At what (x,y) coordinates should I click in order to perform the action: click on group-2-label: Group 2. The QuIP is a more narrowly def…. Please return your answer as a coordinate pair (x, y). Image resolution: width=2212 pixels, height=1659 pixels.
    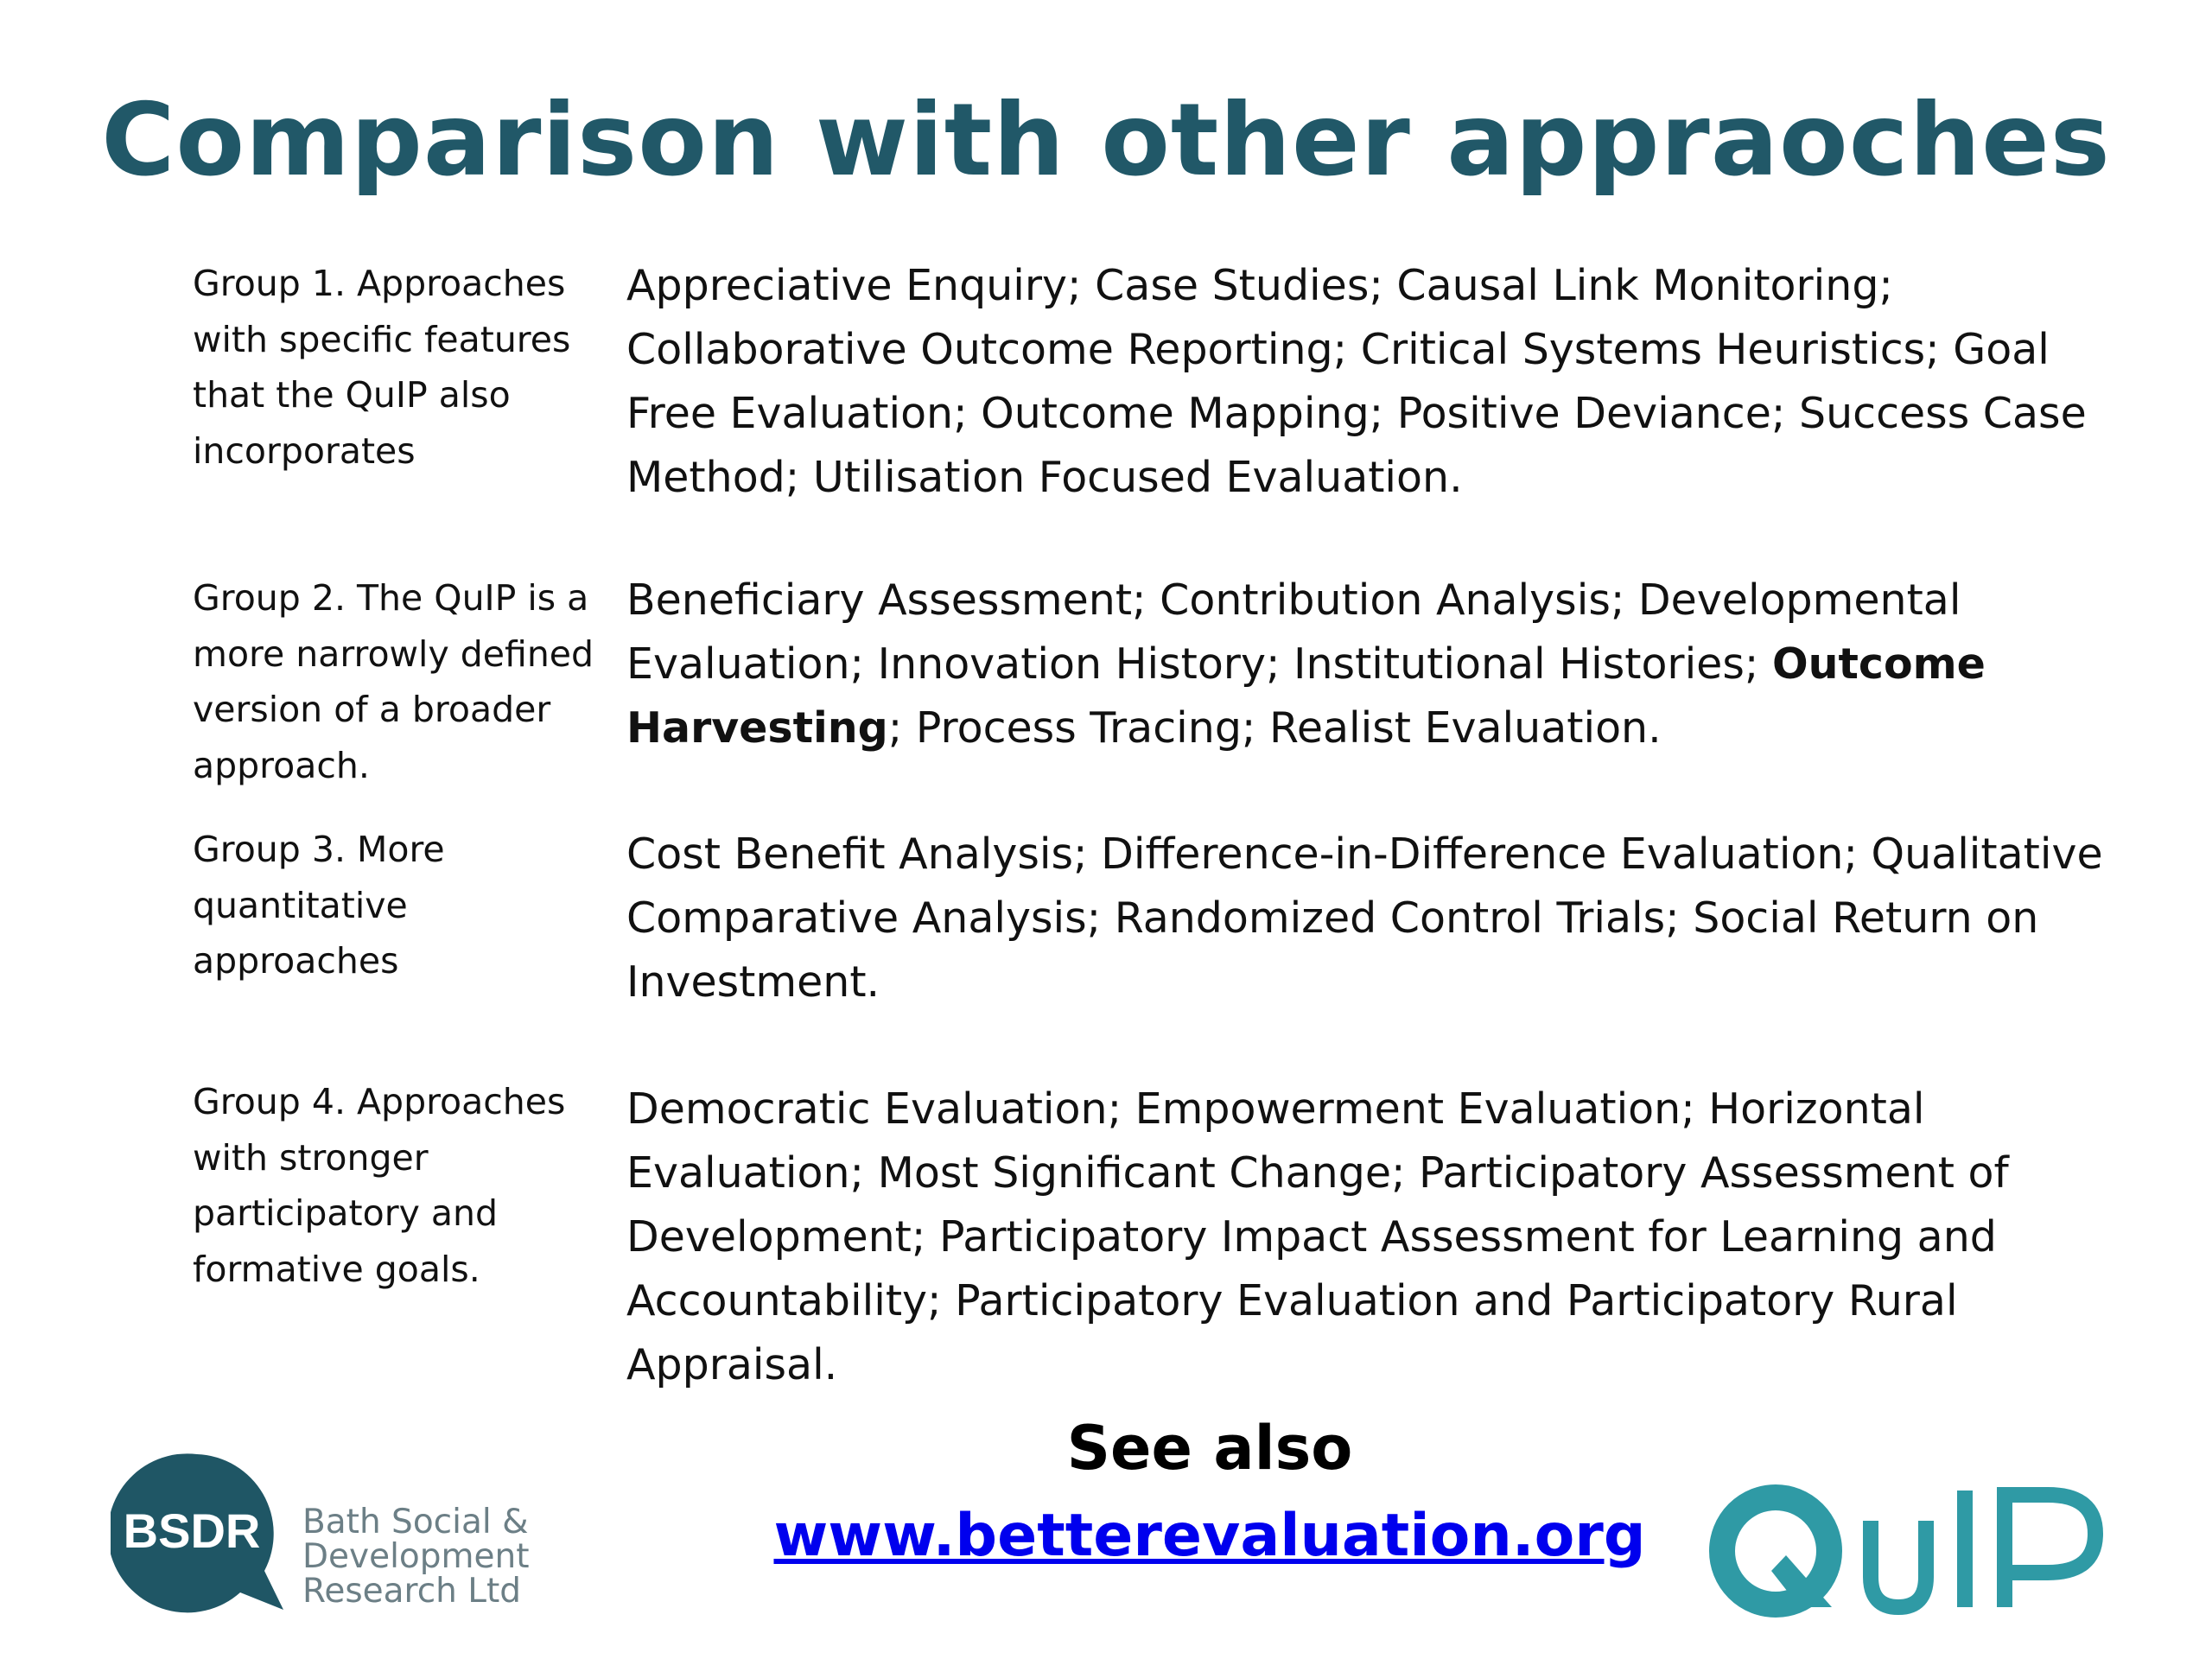
    Looking at the image, I should click on (393, 681).